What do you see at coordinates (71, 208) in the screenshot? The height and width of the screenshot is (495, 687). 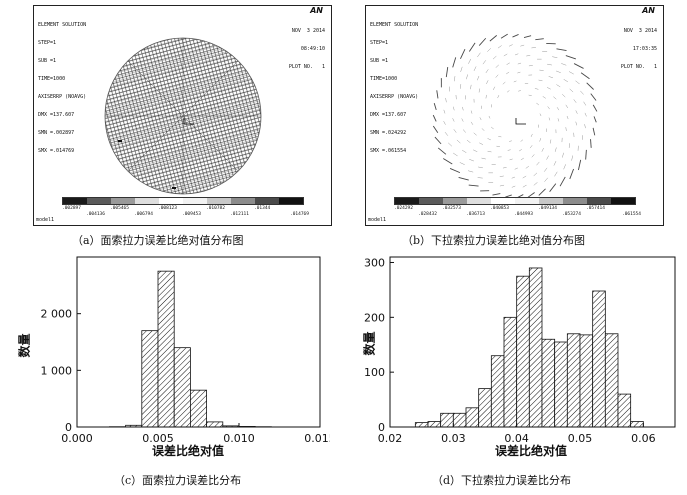 I see `colorbar-label: .002897` at bounding box center [71, 208].